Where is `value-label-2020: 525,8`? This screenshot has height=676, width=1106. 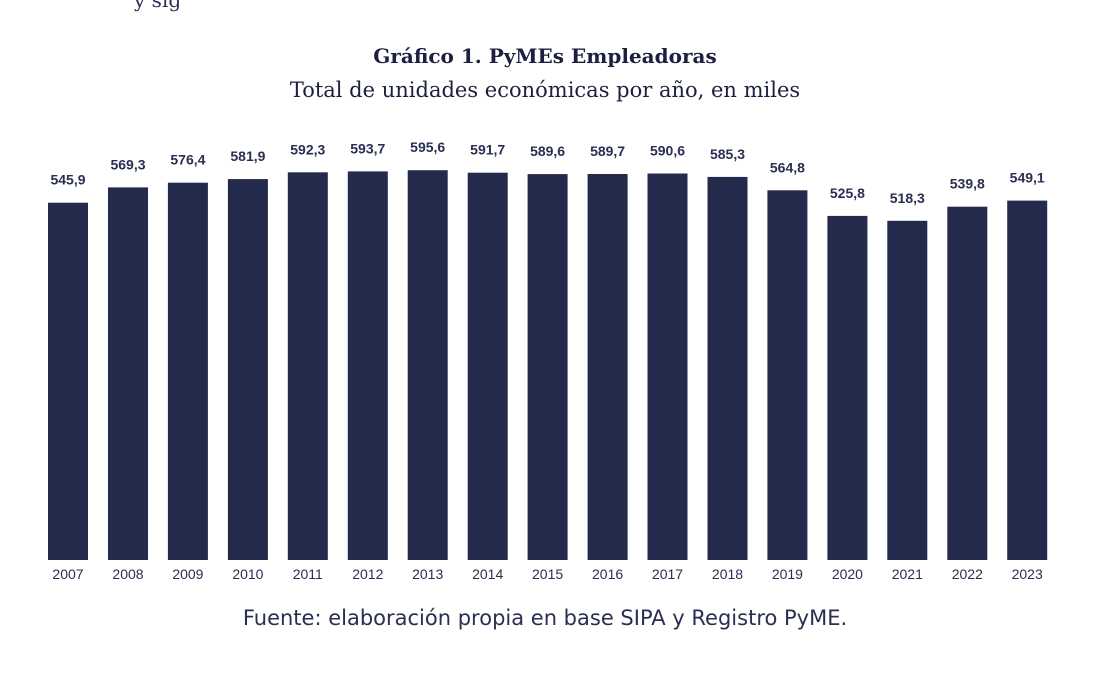
value-label-2020: 525,8 is located at coordinates (847, 193).